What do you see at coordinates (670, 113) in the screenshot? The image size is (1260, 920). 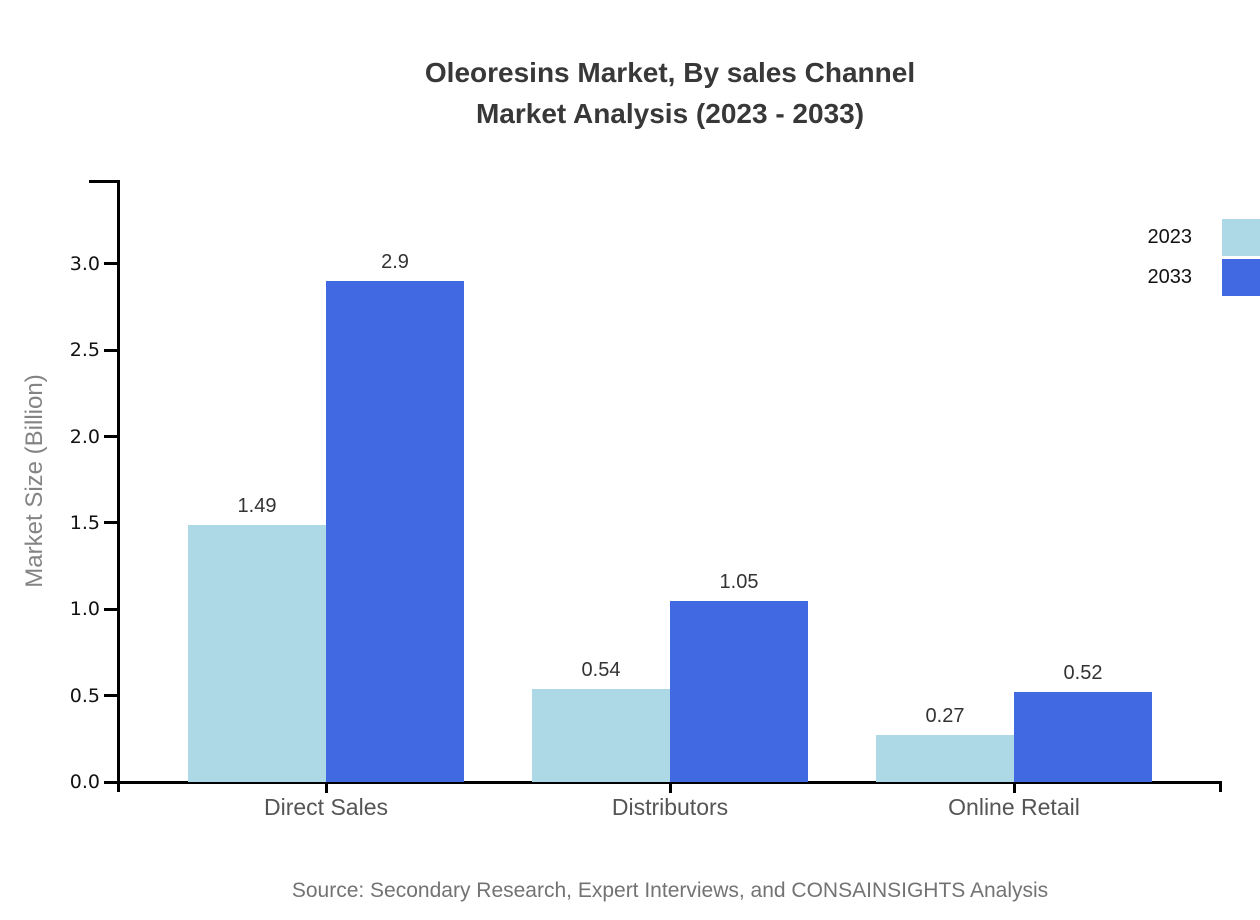 I see `chart-title-line2: Market Analysis (2023 - 2033)` at bounding box center [670, 113].